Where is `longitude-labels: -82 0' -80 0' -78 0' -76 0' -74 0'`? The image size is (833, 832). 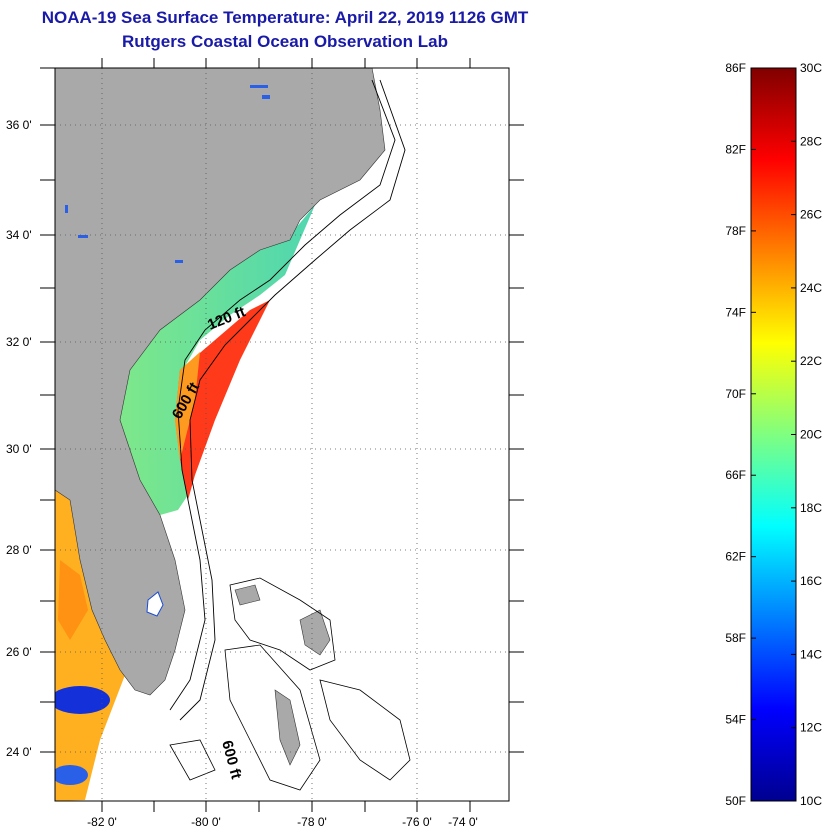
longitude-labels: -82 0' -80 0' -78 0' -76 0' -74 0' is located at coordinates (282, 822).